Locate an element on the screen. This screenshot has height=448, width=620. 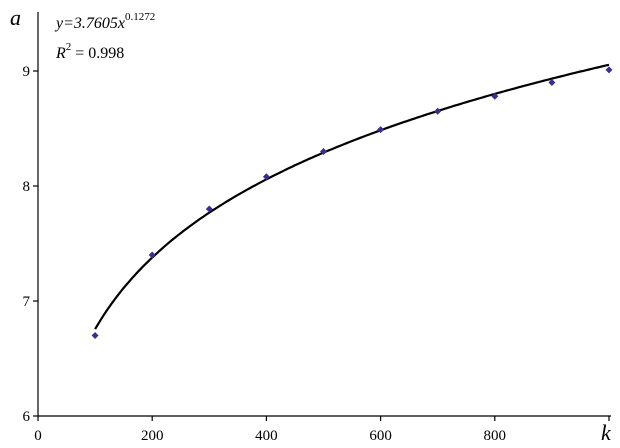
x-tick-label: 0 is located at coordinates (38, 436).